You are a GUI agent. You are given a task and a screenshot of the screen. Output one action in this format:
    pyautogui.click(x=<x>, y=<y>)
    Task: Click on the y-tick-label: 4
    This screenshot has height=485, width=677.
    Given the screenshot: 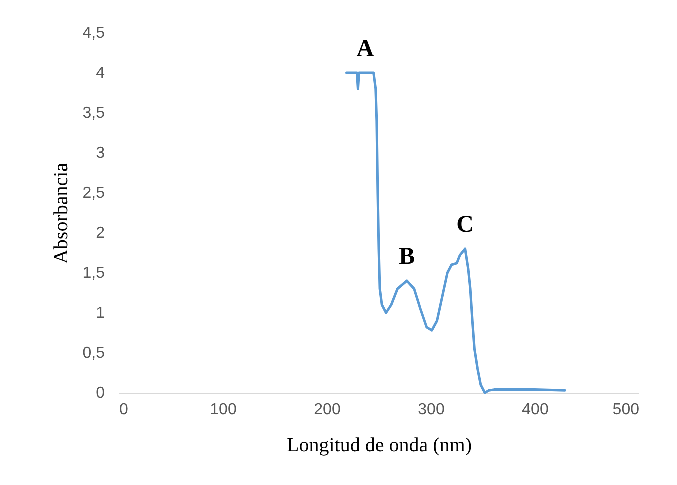 What is the action you would take?
    pyautogui.click(x=101, y=73)
    